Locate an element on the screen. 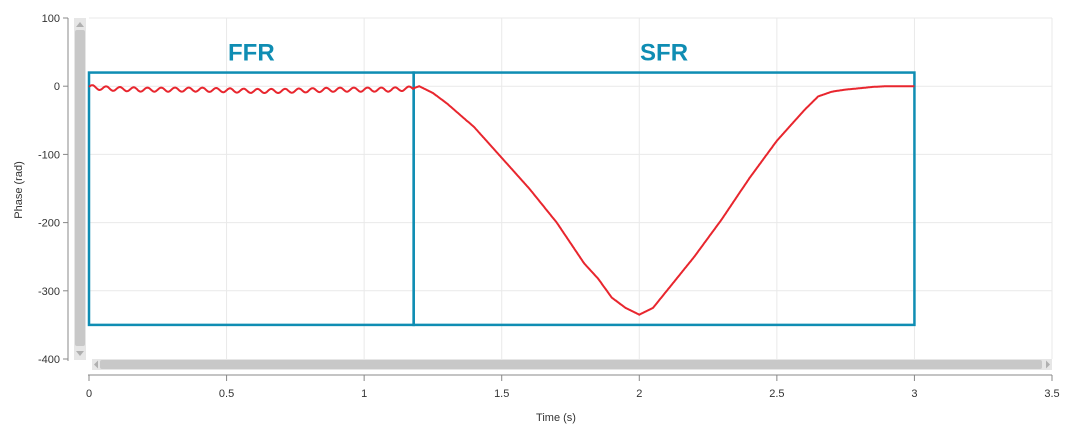 The image size is (1080, 433). x-tick-label: 0 is located at coordinates (89, 394).